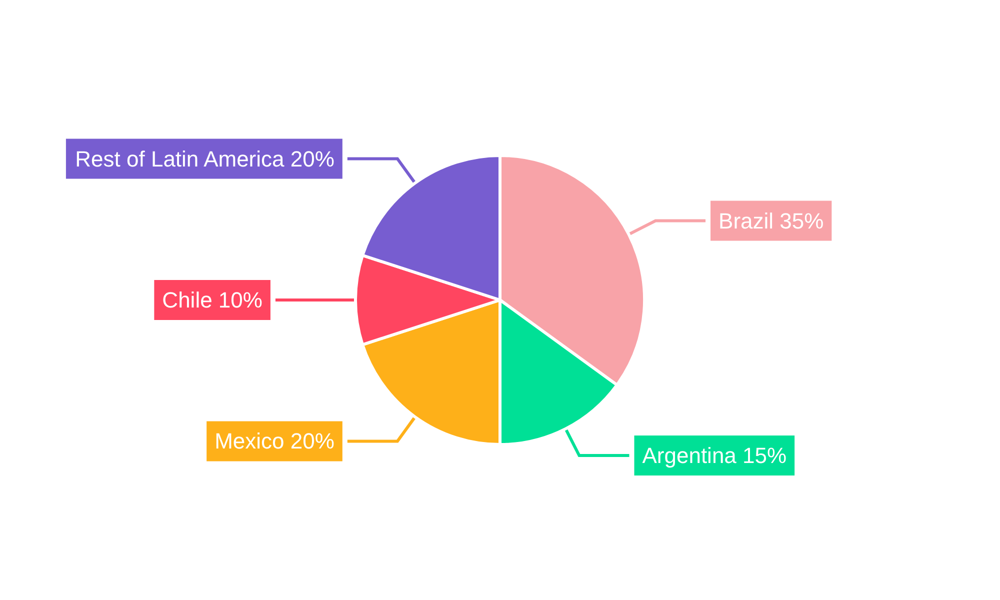 The height and width of the screenshot is (600, 1000). I want to click on slice-label: Argentina 15%, so click(714, 455).